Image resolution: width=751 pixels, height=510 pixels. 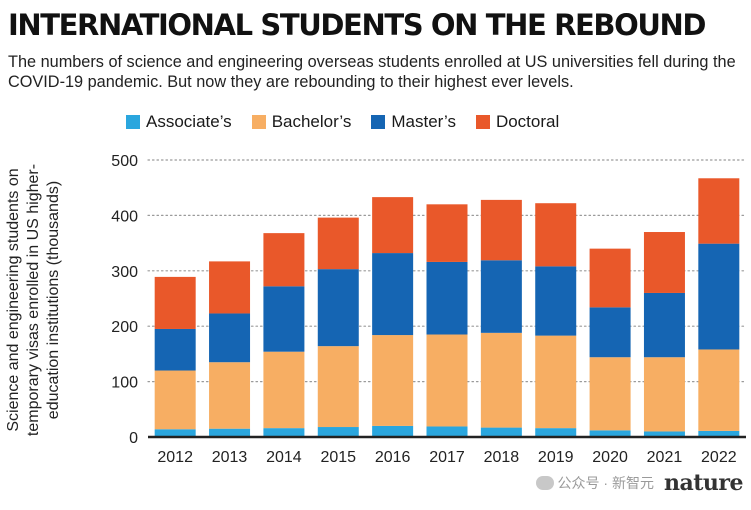 I want to click on y-tick-label: 100, so click(x=124, y=383).